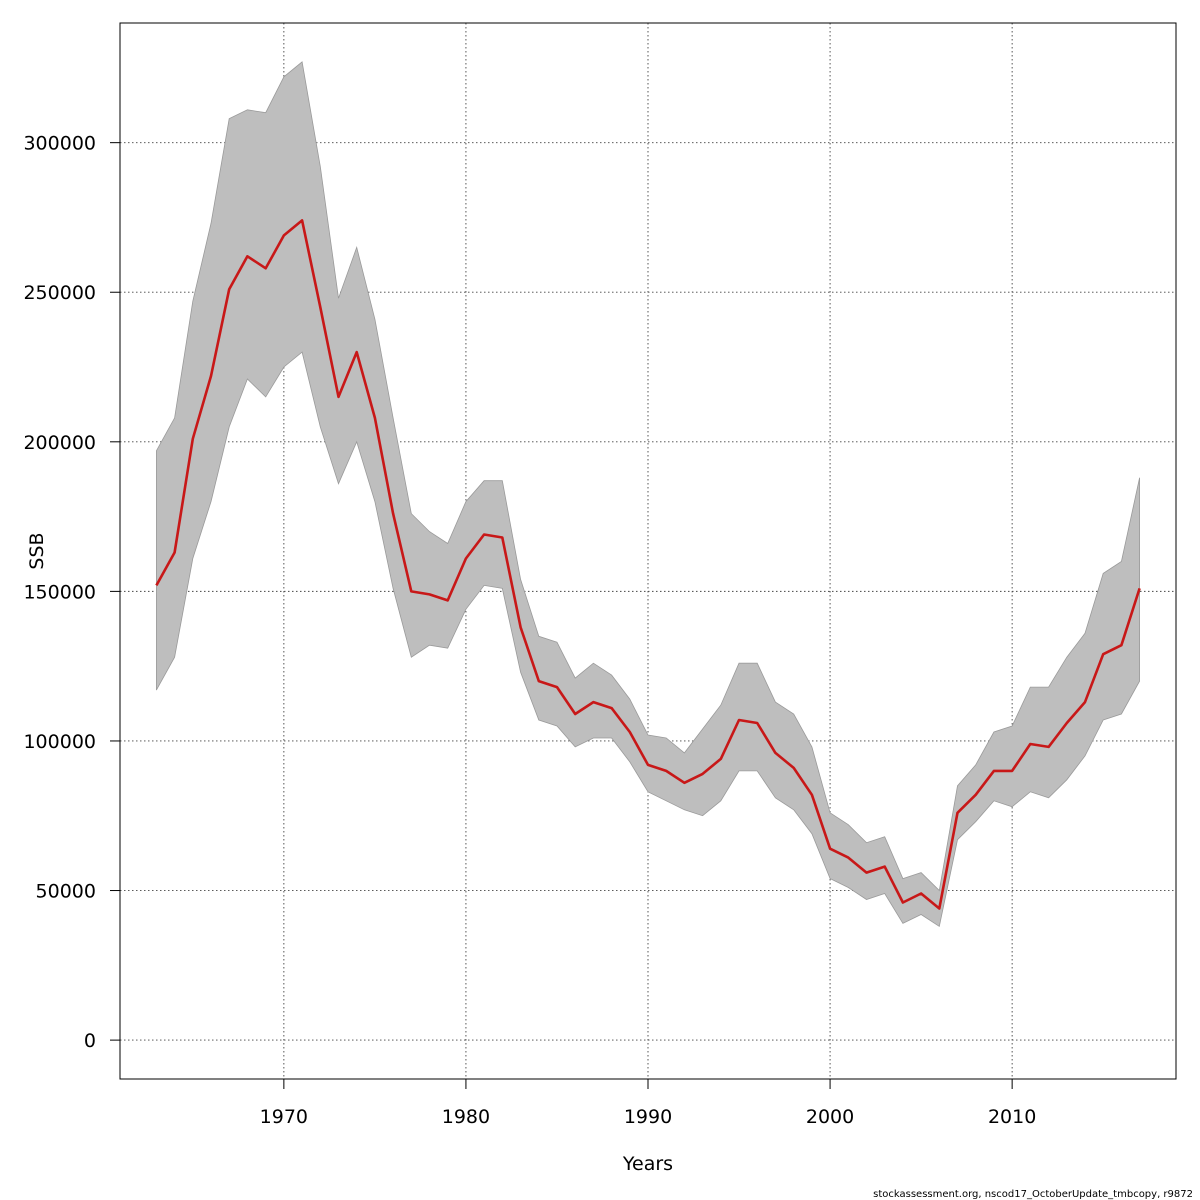 The image size is (1200, 1200). Describe the element at coordinates (284, 1117) in the screenshot. I see `x-tick-label: 1970` at that location.